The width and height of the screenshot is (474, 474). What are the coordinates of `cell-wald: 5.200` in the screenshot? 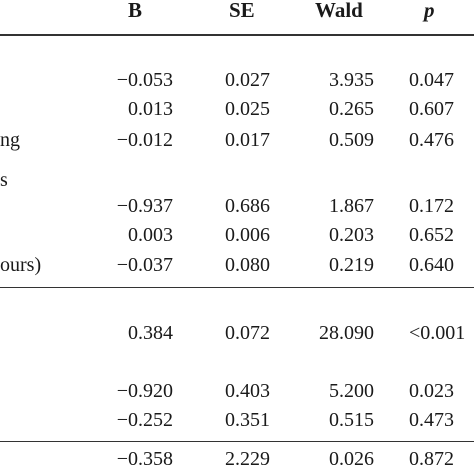 It's located at (351, 391).